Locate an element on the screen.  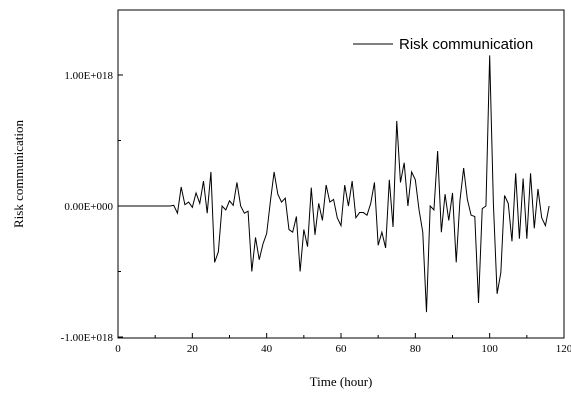
legend: Risk communication is located at coordinates (443, 44).